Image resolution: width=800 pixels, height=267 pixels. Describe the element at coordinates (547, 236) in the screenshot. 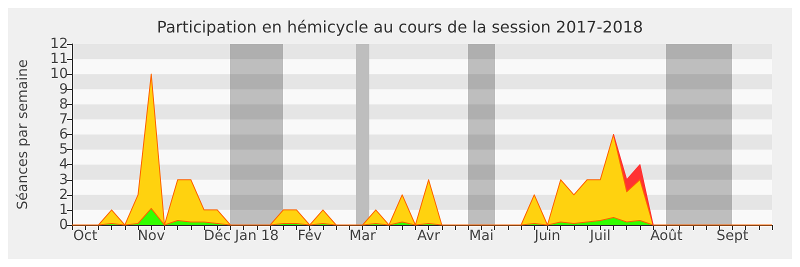

I see `x-tick-label: Juin` at that location.